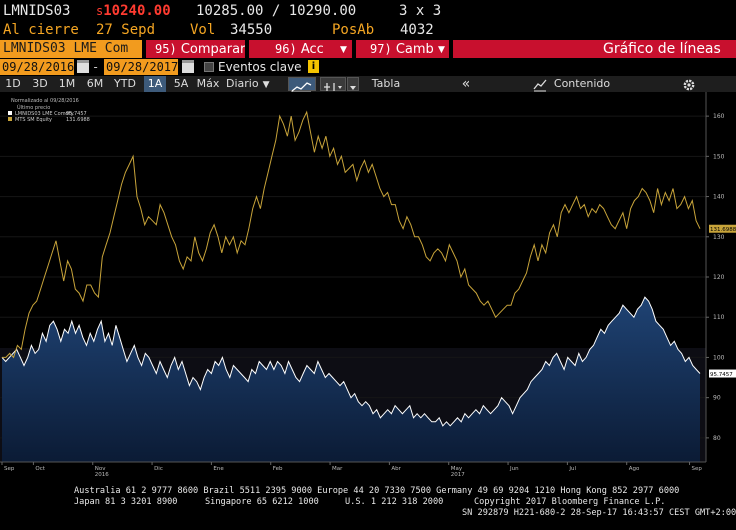 The height and width of the screenshot is (530, 736). Describe the element at coordinates (266, 85) in the screenshot. I see `chevron-down-icon: ▼` at that location.